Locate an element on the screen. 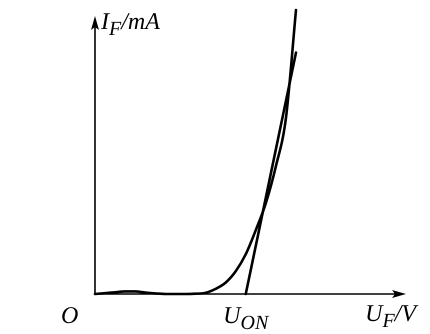  text: O is located at coordinates (69, 316).